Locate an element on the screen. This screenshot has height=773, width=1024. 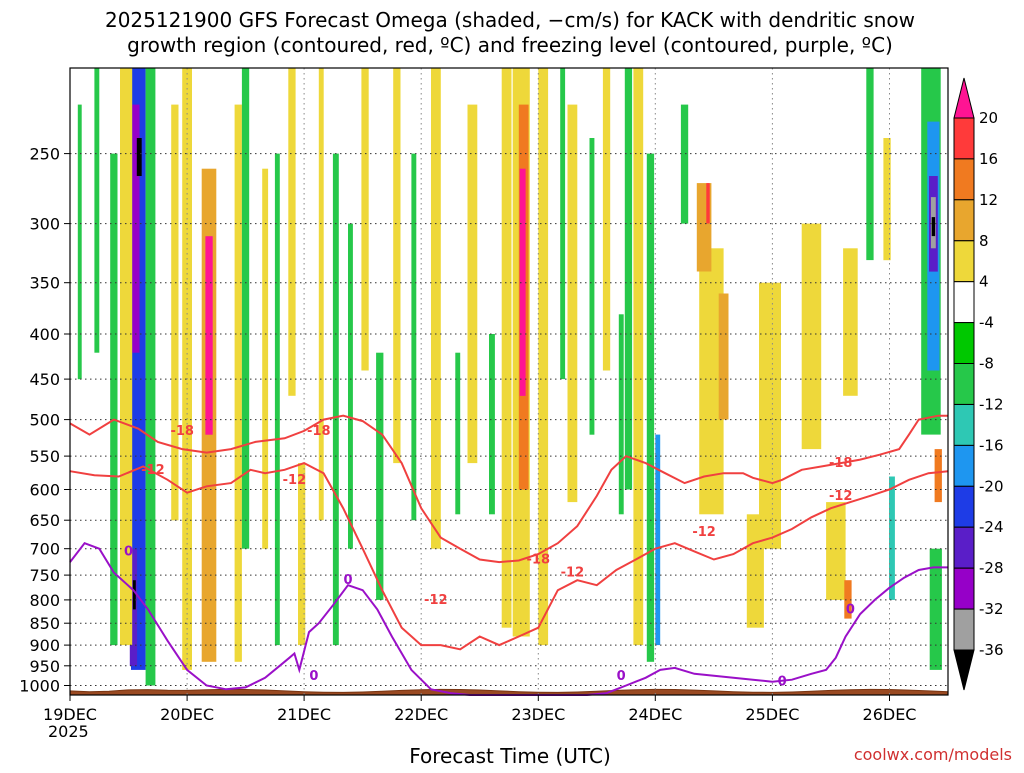
terrain-layer is located at coordinates (509, 692).